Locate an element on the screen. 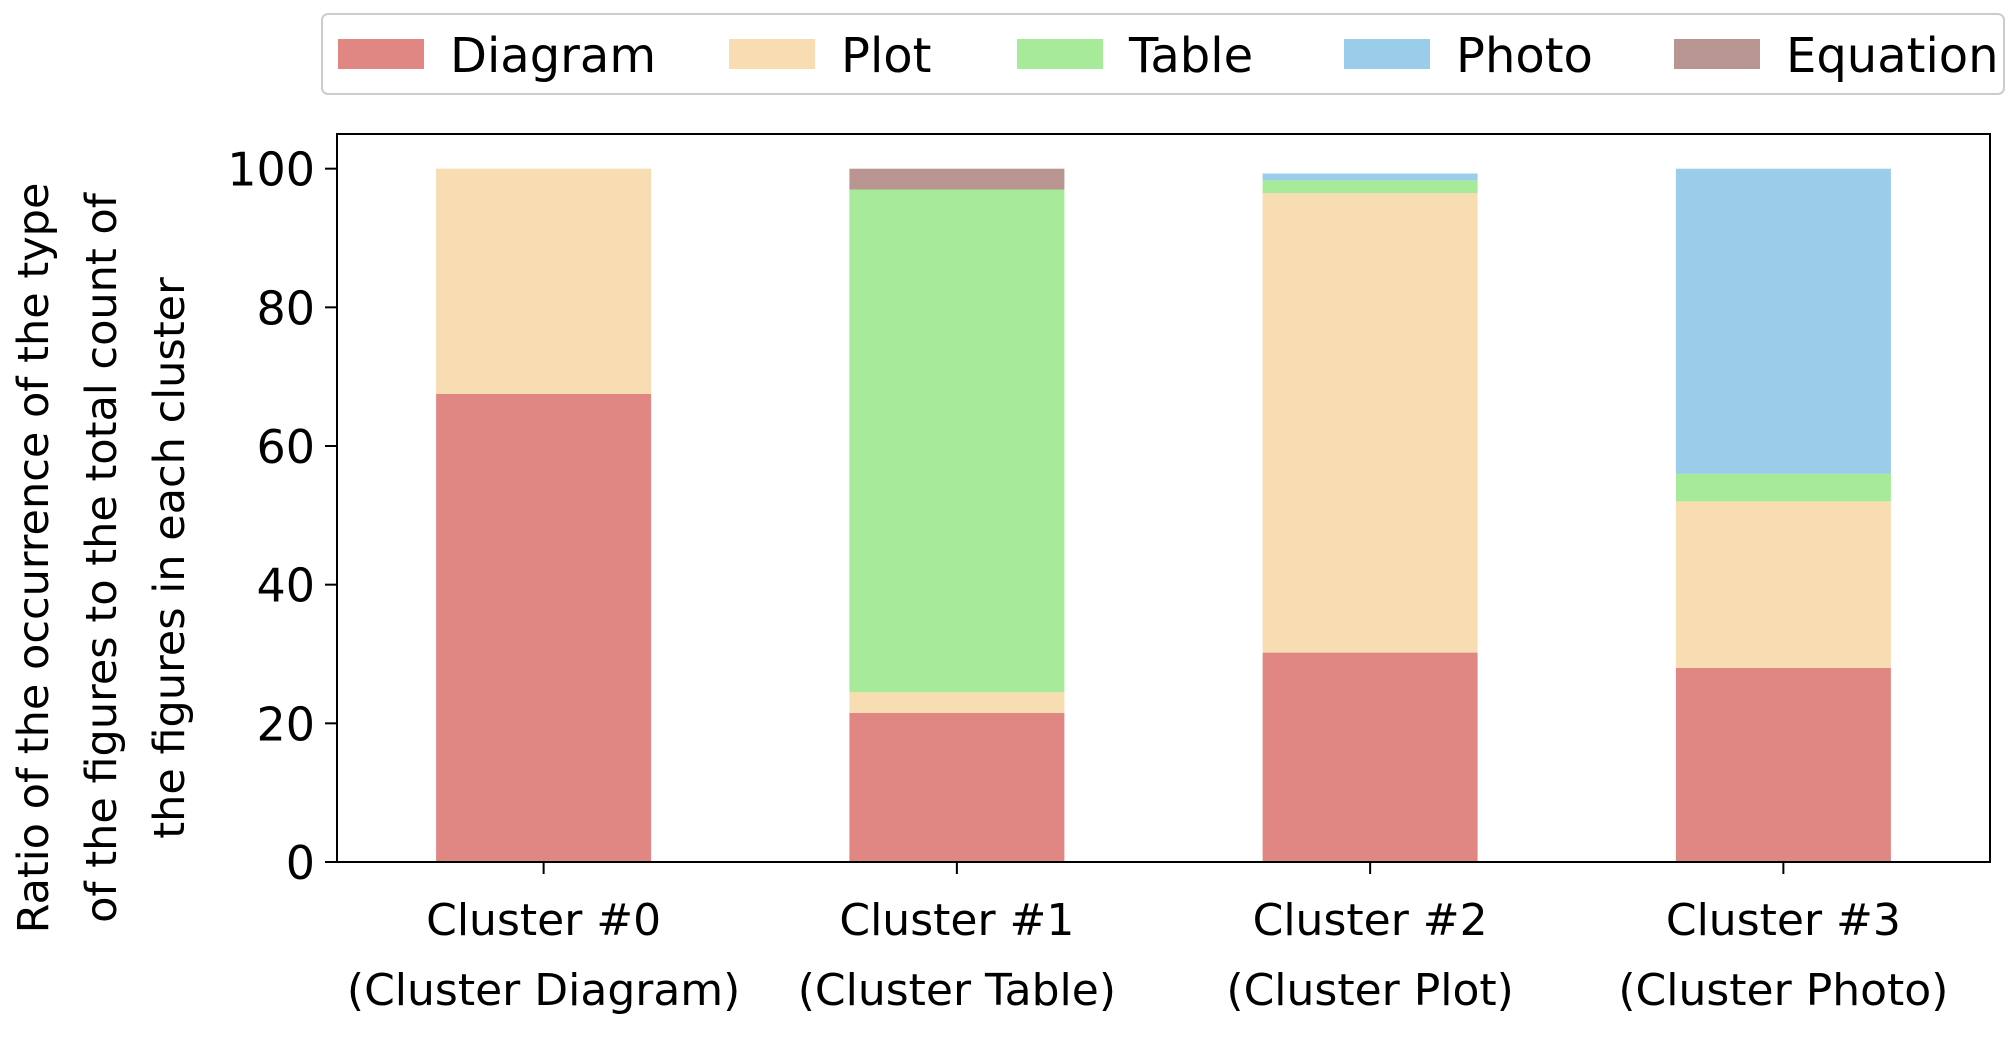 This screenshot has height=1048, width=2016. x-tick-label-3: Cluster #3 (Cluster Photo) is located at coordinates (1783, 955).